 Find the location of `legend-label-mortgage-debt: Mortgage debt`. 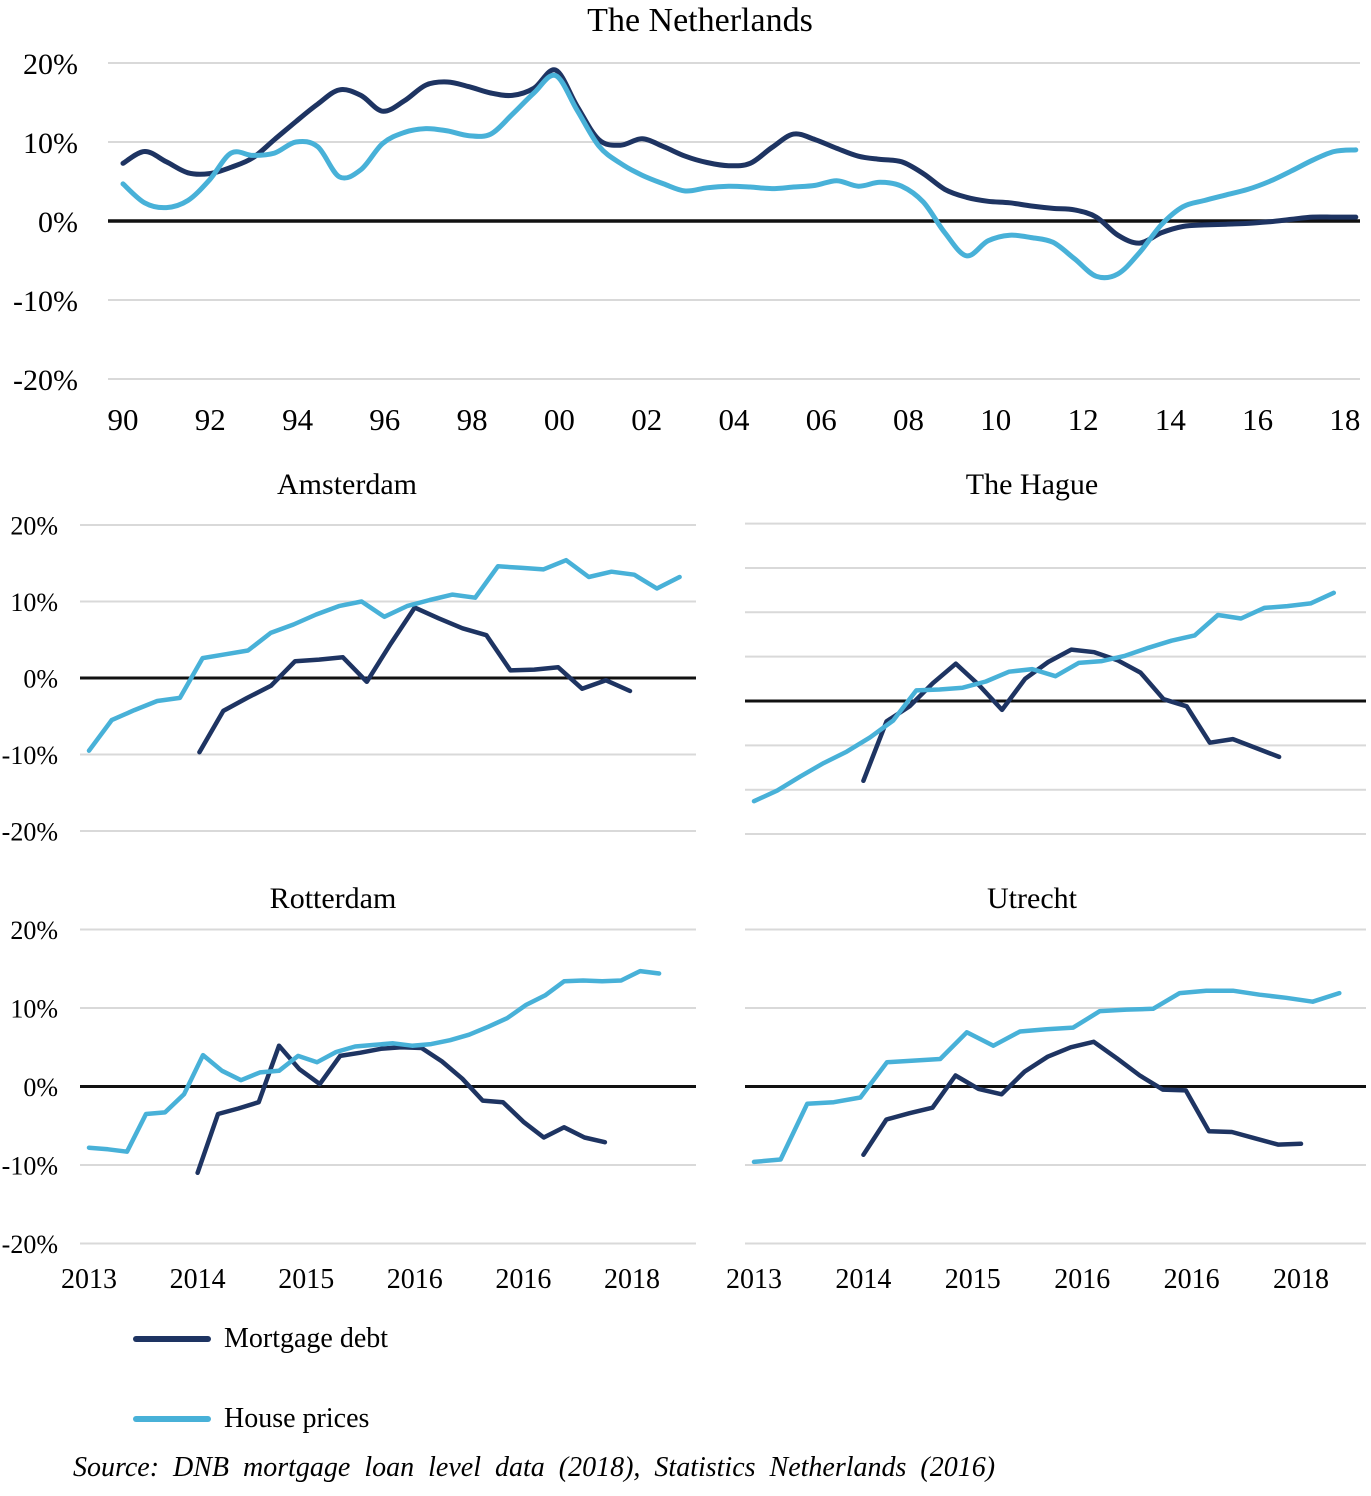

legend-label-mortgage-debt: Mortgage debt is located at coordinates (306, 1338).